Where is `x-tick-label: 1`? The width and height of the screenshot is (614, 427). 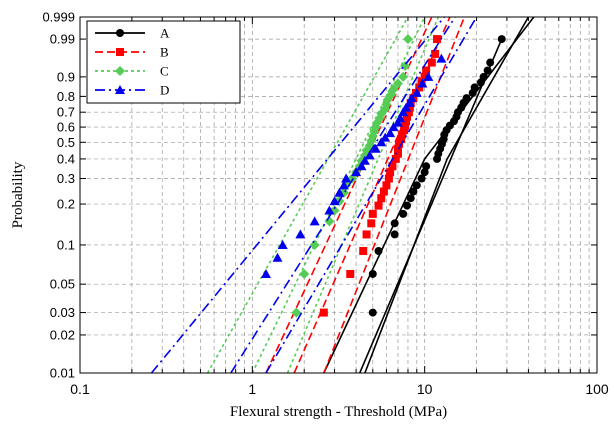
x-tick-label: 1 is located at coordinates (252, 389).